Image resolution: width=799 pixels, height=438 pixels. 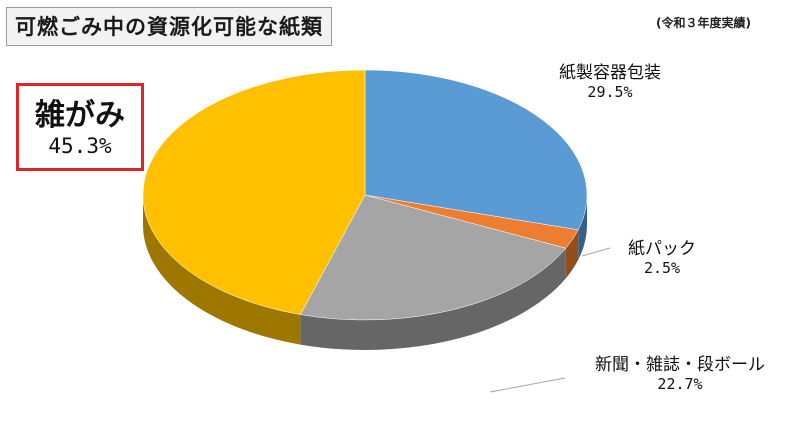 What do you see at coordinates (662, 249) in the screenshot?
I see `label-kamipack-name: 紙パック` at bounding box center [662, 249].